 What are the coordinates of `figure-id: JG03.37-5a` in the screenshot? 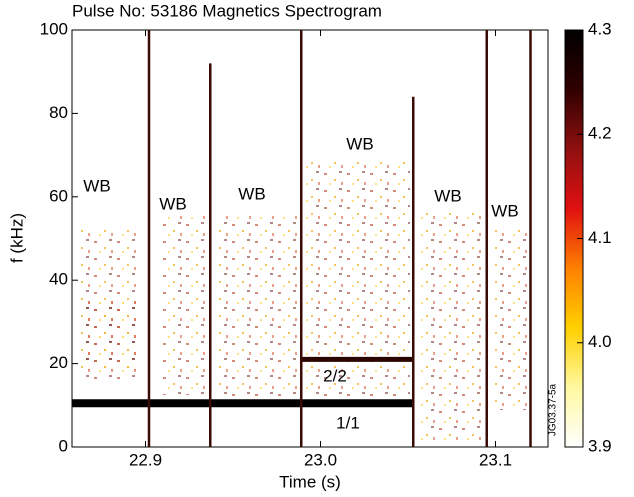 It's located at (553, 409).